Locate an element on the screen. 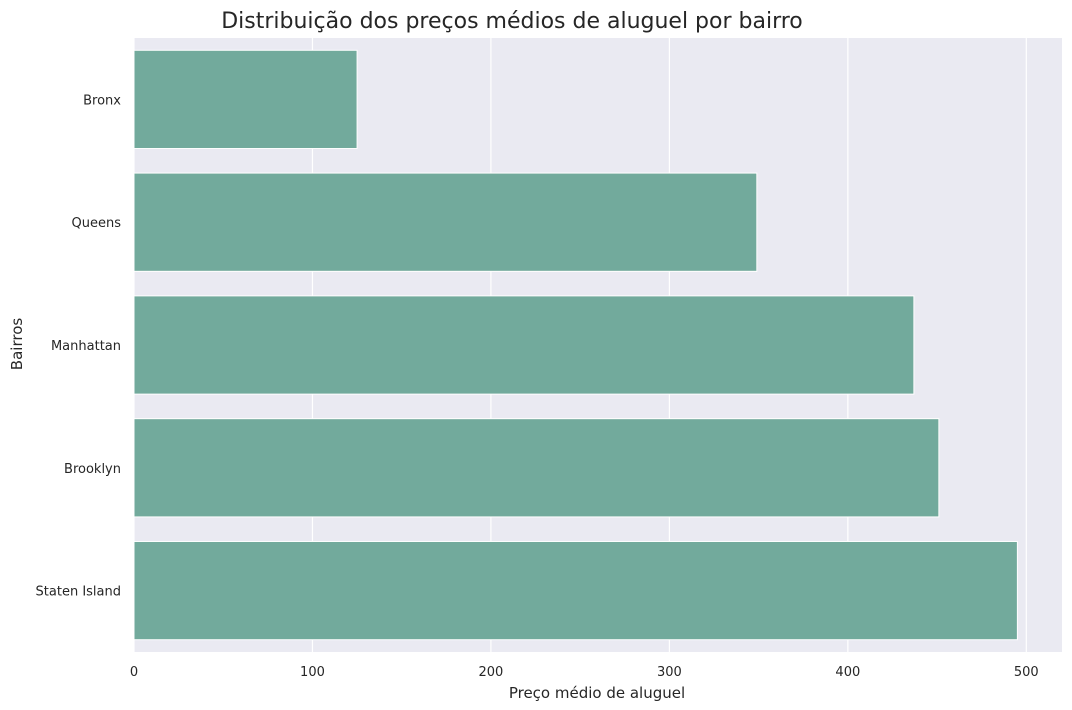 The image size is (1072, 710). x-tick-label: 500 is located at coordinates (1026, 672).